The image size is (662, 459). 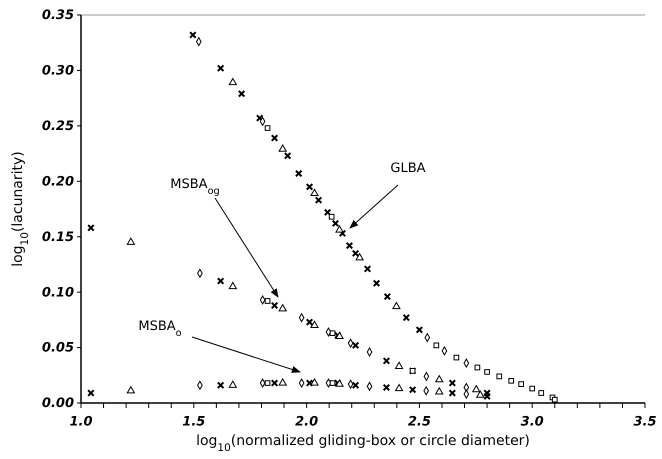 I want to click on annotation: MSBA$_{og}$, so click(x=195, y=186).